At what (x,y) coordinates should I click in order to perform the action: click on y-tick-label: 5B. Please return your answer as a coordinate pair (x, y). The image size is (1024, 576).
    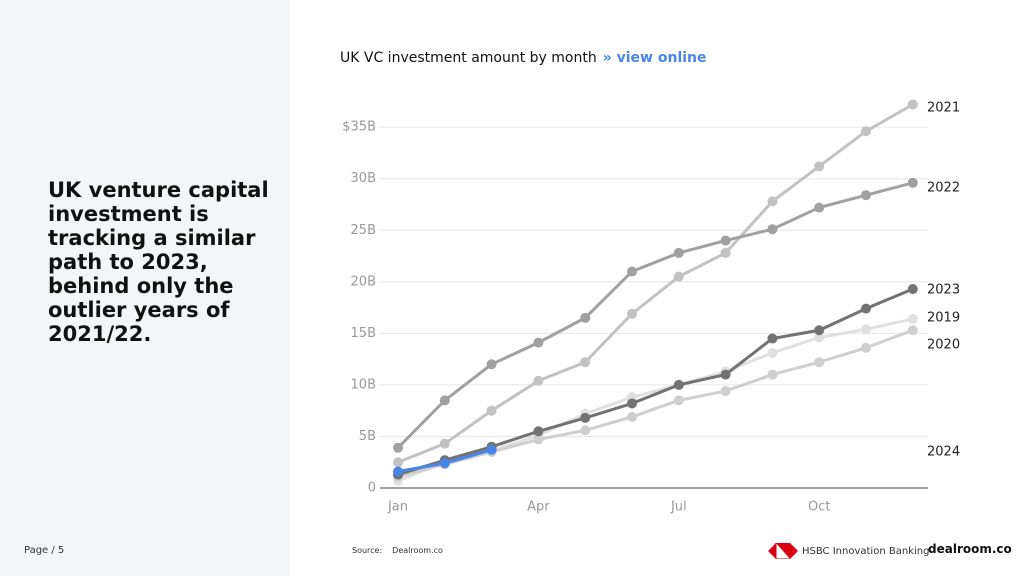
    Looking at the image, I should click on (367, 436).